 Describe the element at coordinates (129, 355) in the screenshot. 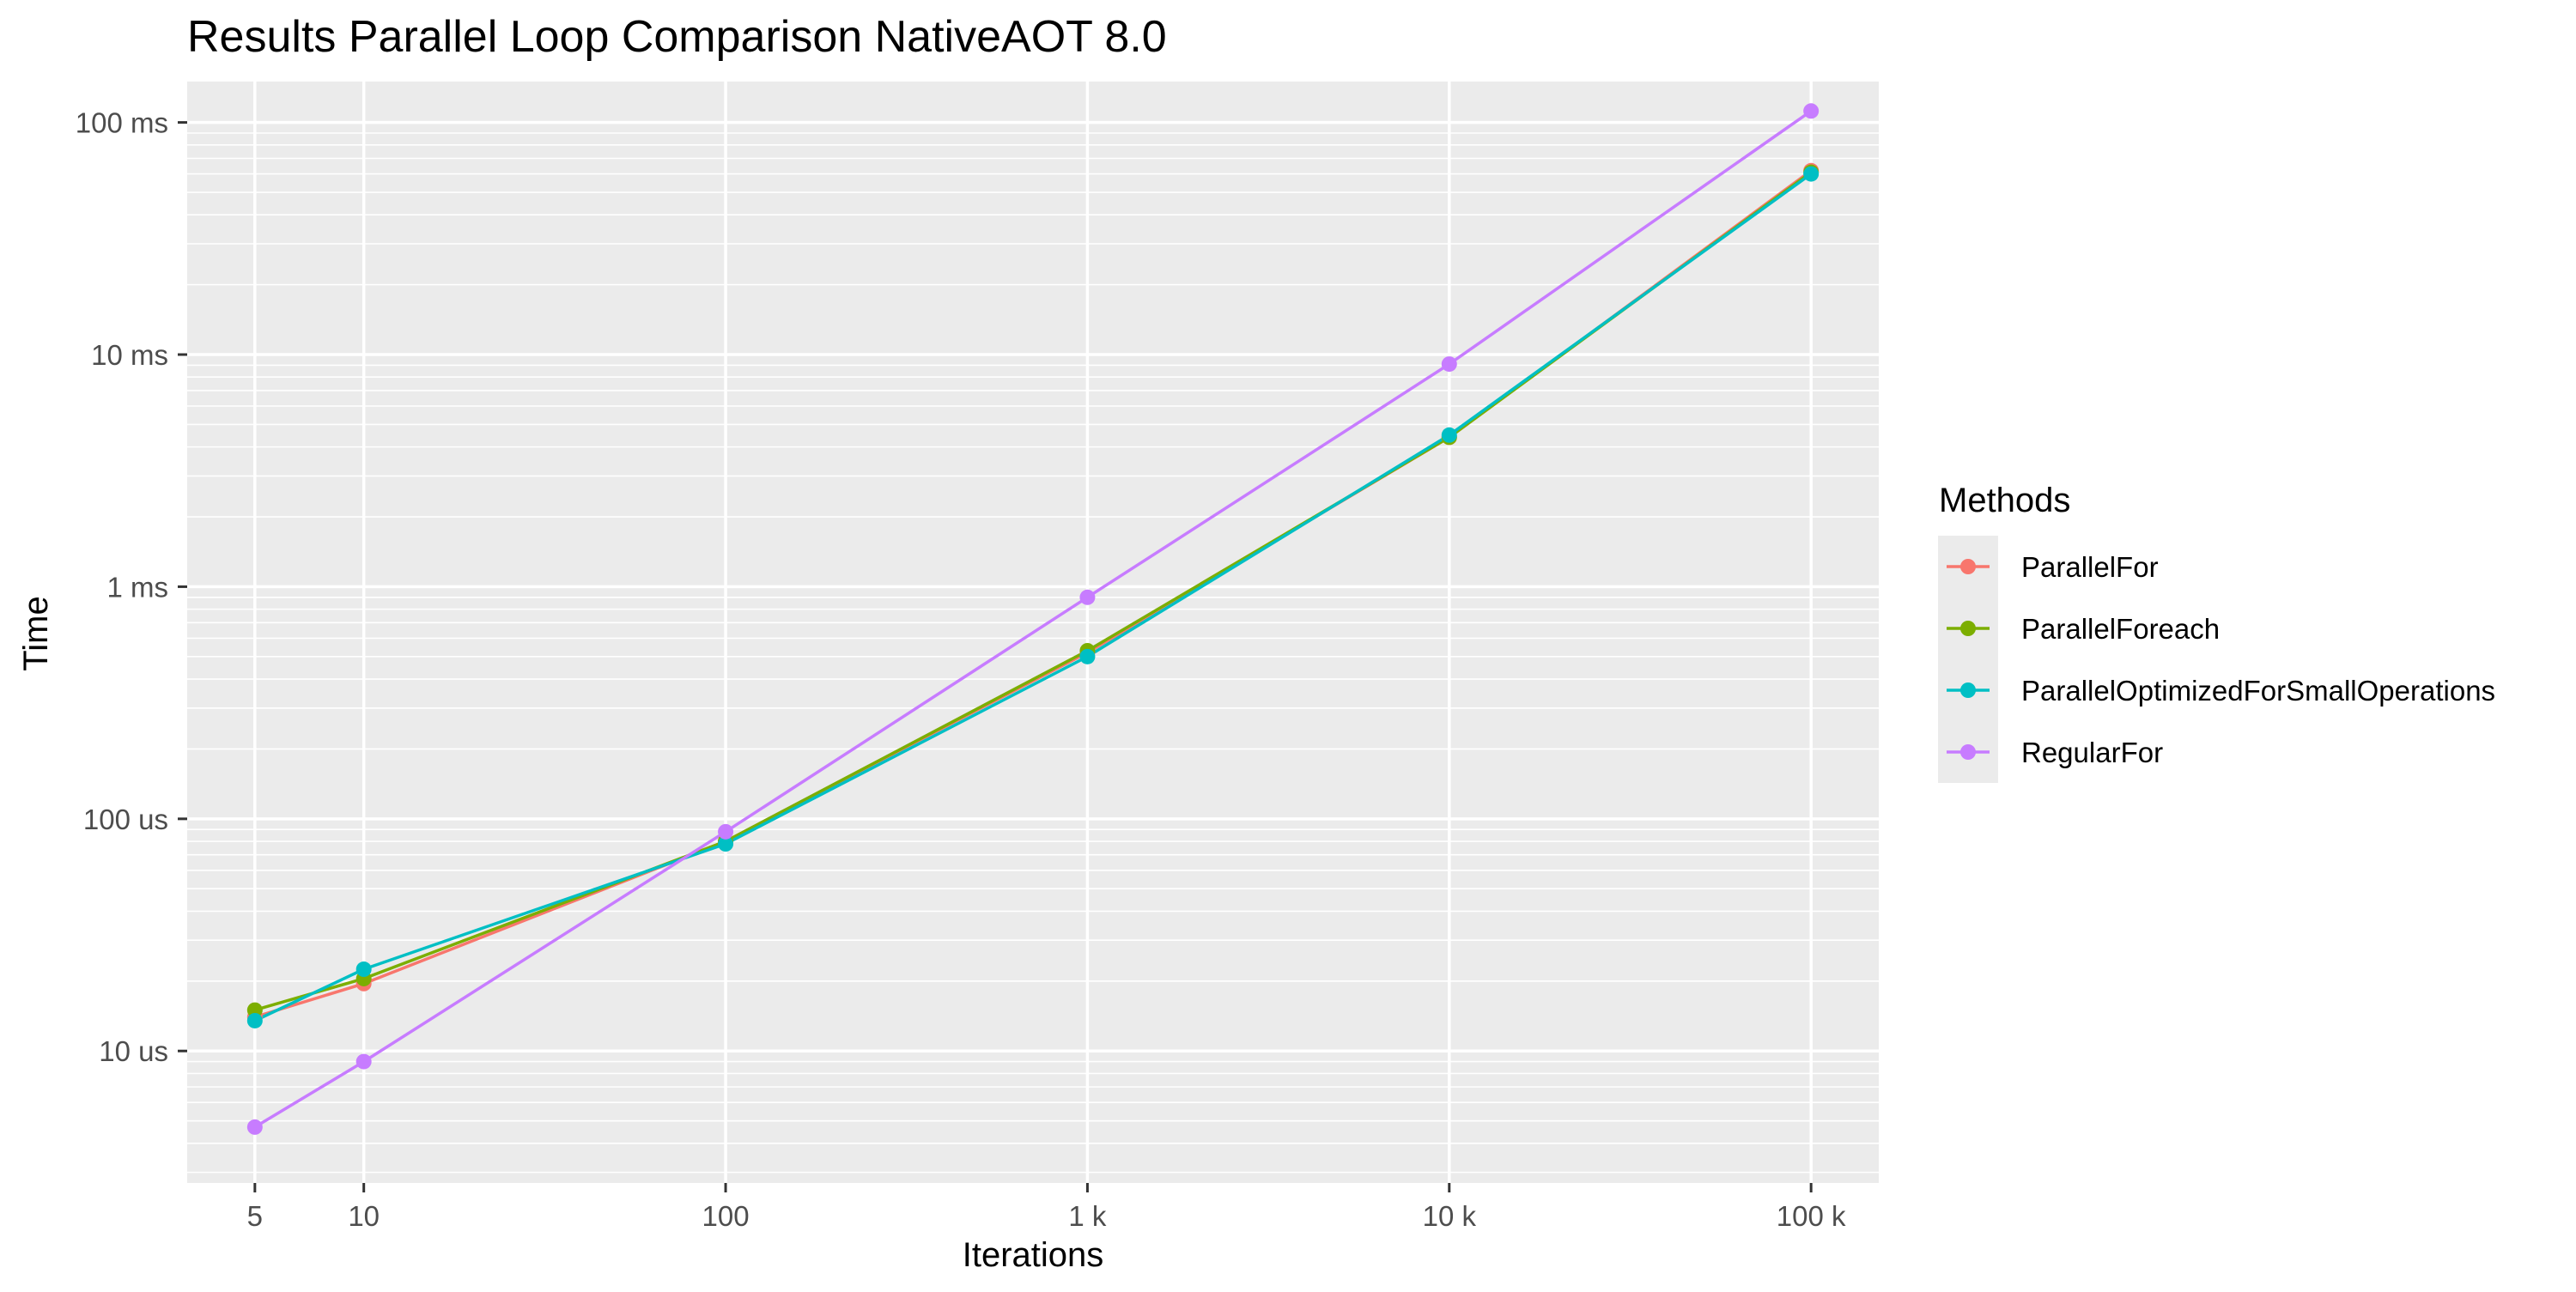

I see `y-tick-label: 10 ms` at that location.